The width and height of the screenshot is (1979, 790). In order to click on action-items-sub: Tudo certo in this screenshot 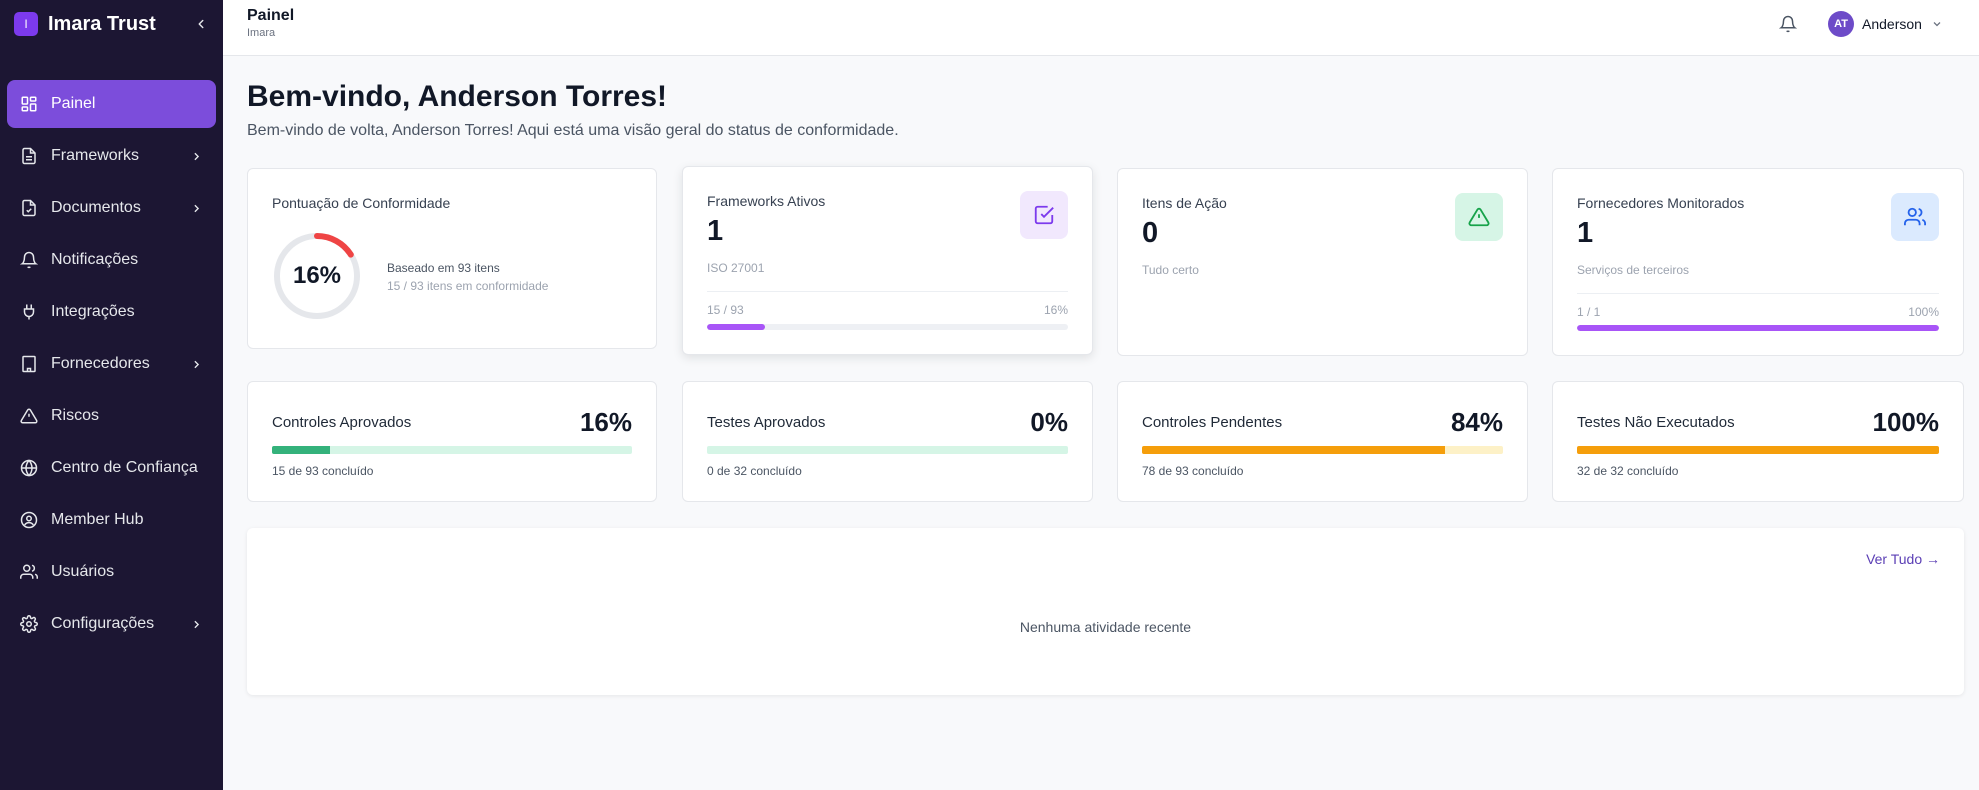, I will do `click(1170, 270)`.